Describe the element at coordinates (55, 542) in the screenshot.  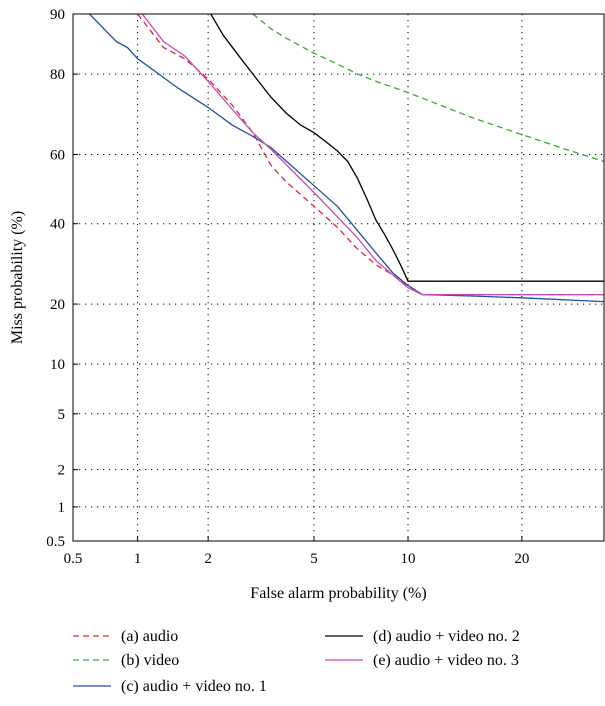
I see `y-tick-label: 0.5` at that location.